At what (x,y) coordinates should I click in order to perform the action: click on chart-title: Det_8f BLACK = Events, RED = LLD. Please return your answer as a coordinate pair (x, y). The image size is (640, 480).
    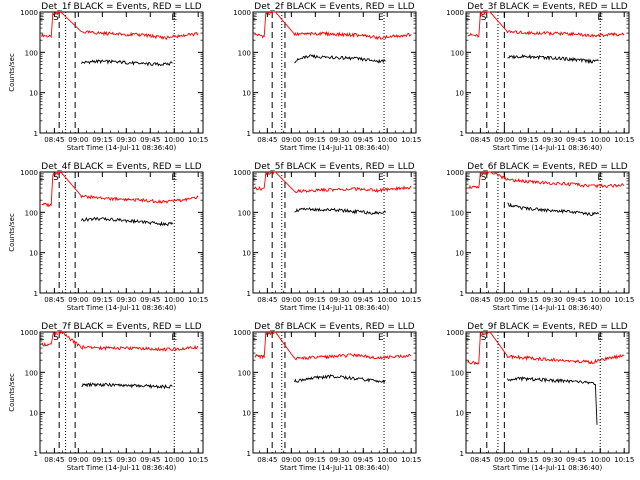
    Looking at the image, I should click on (334, 327).